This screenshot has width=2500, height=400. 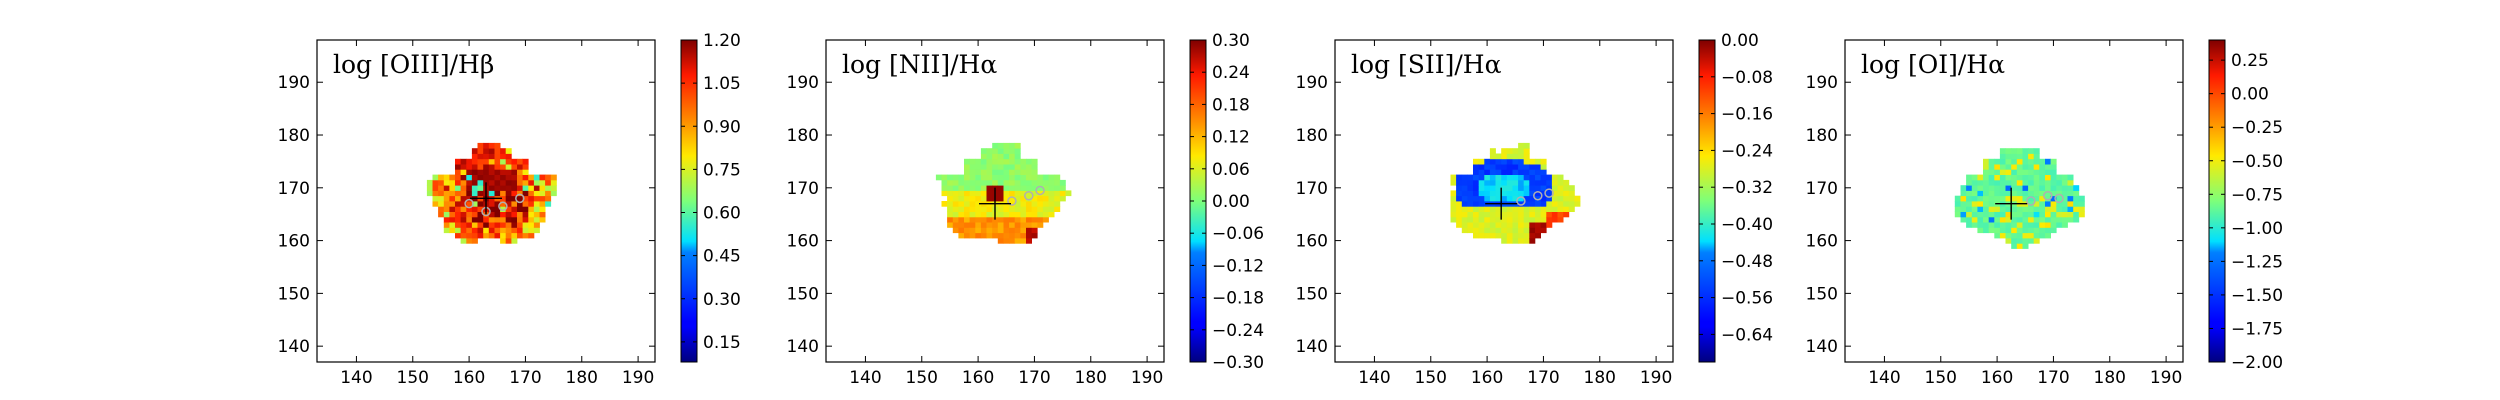 What do you see at coordinates (294, 189) in the screenshot?
I see `y-tick-label: 170` at bounding box center [294, 189].